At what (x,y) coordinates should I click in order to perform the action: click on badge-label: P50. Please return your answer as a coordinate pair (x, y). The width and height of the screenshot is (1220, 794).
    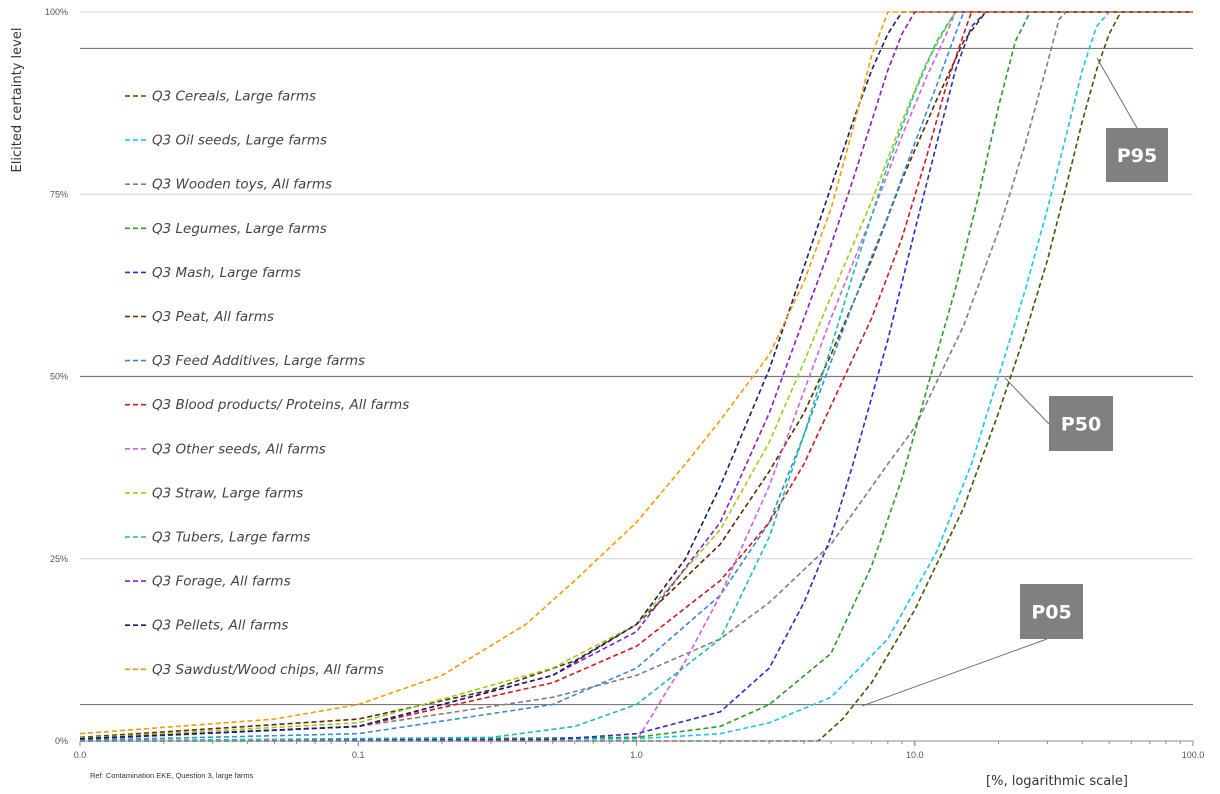
    Looking at the image, I should click on (1081, 425).